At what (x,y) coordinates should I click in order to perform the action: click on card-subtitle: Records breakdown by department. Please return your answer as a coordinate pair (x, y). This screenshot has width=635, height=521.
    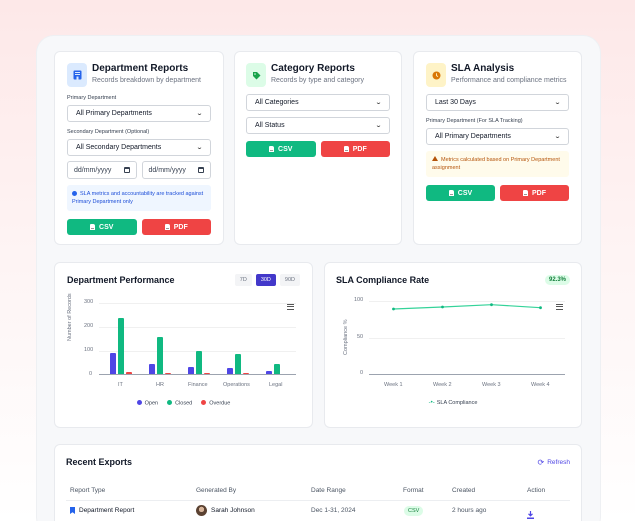
    Looking at the image, I should click on (146, 80).